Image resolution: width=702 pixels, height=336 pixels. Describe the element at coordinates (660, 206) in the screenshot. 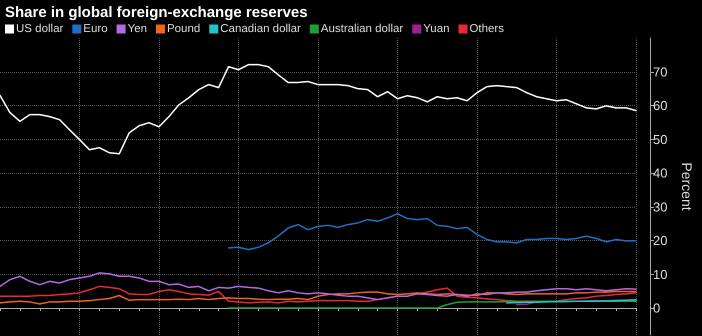

I see `y-tick-label: 30` at that location.